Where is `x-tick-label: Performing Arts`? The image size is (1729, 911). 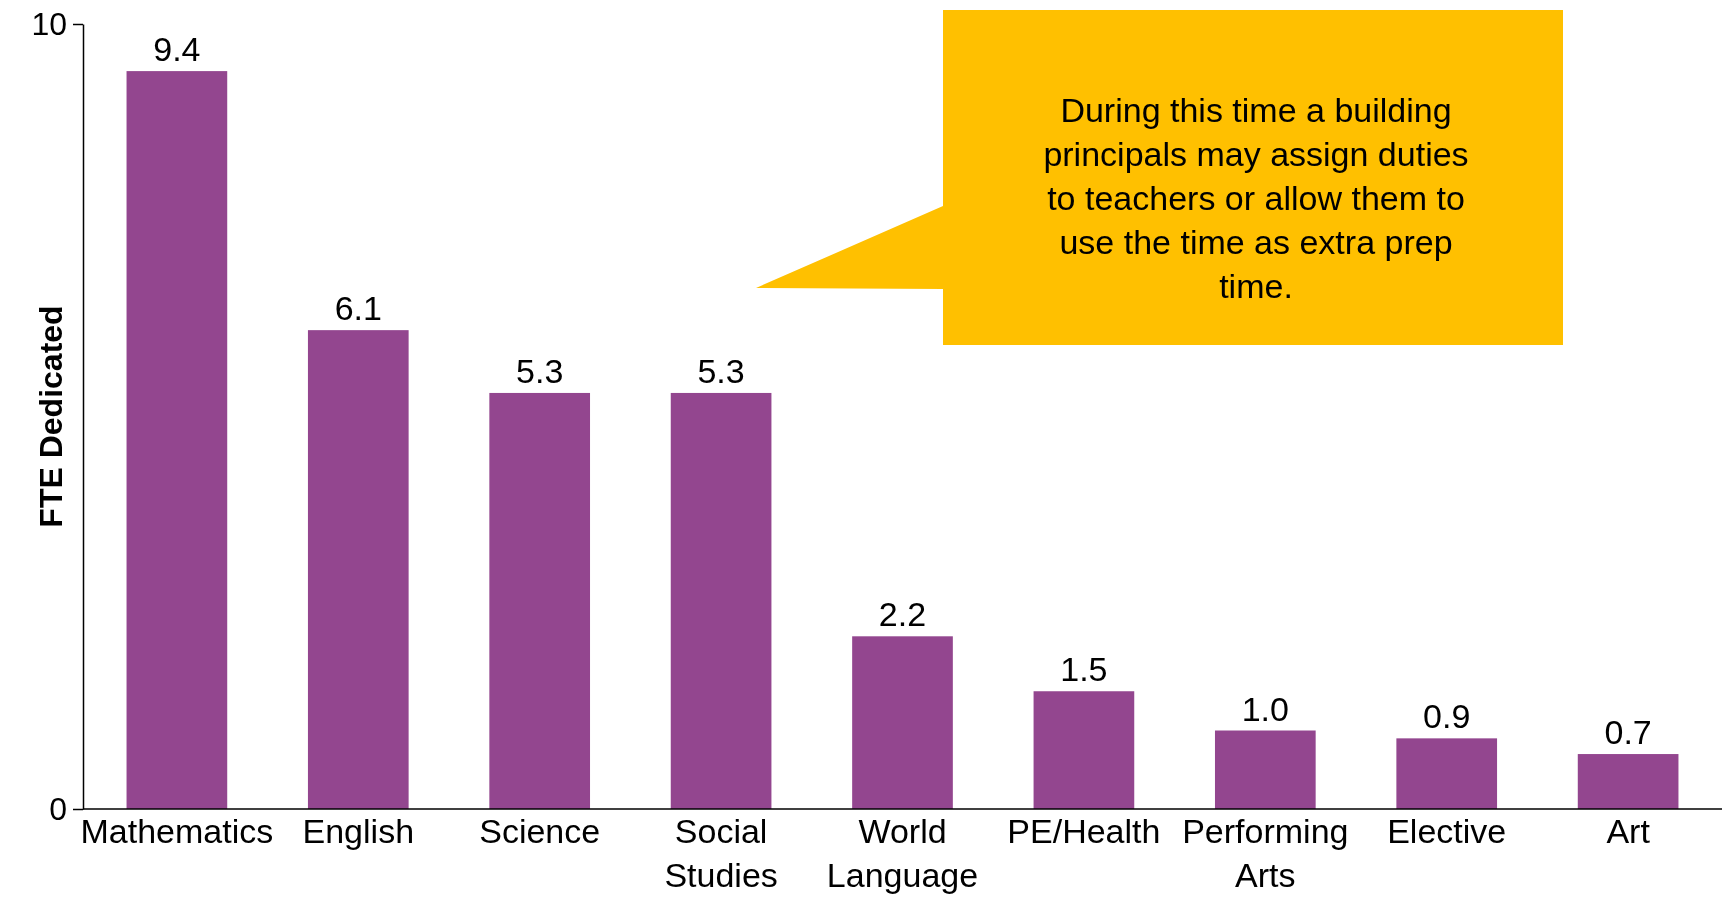
x-tick-label: Performing Arts is located at coordinates (1265, 852).